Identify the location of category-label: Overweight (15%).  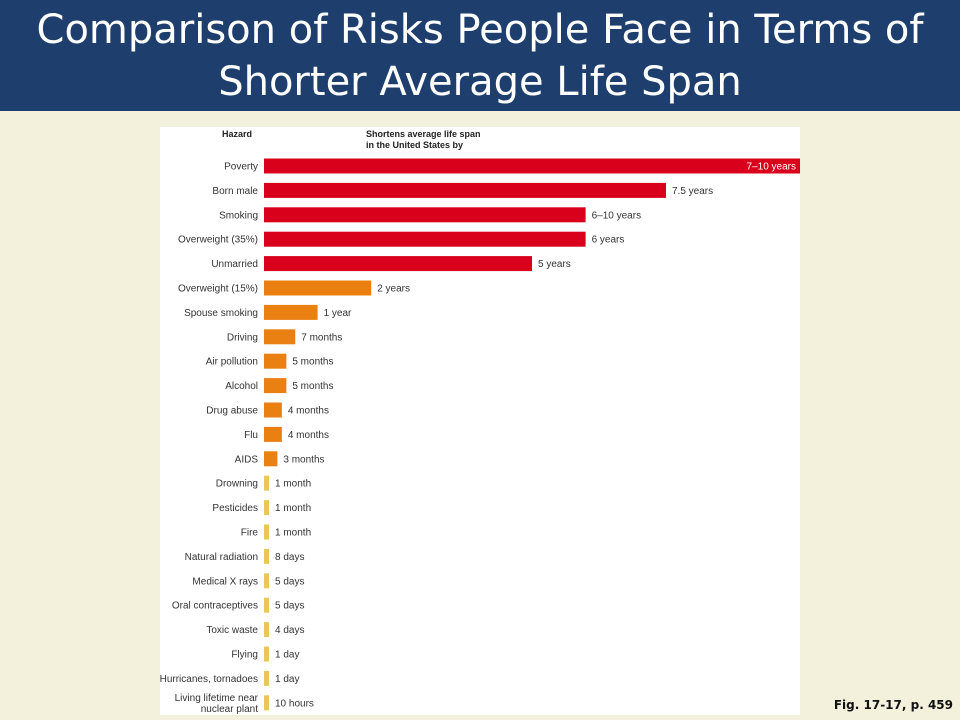
(218, 289).